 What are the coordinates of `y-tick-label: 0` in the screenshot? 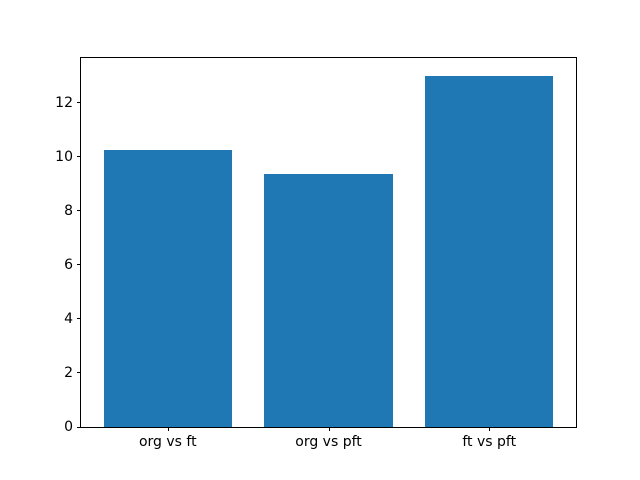 It's located at (68, 427).